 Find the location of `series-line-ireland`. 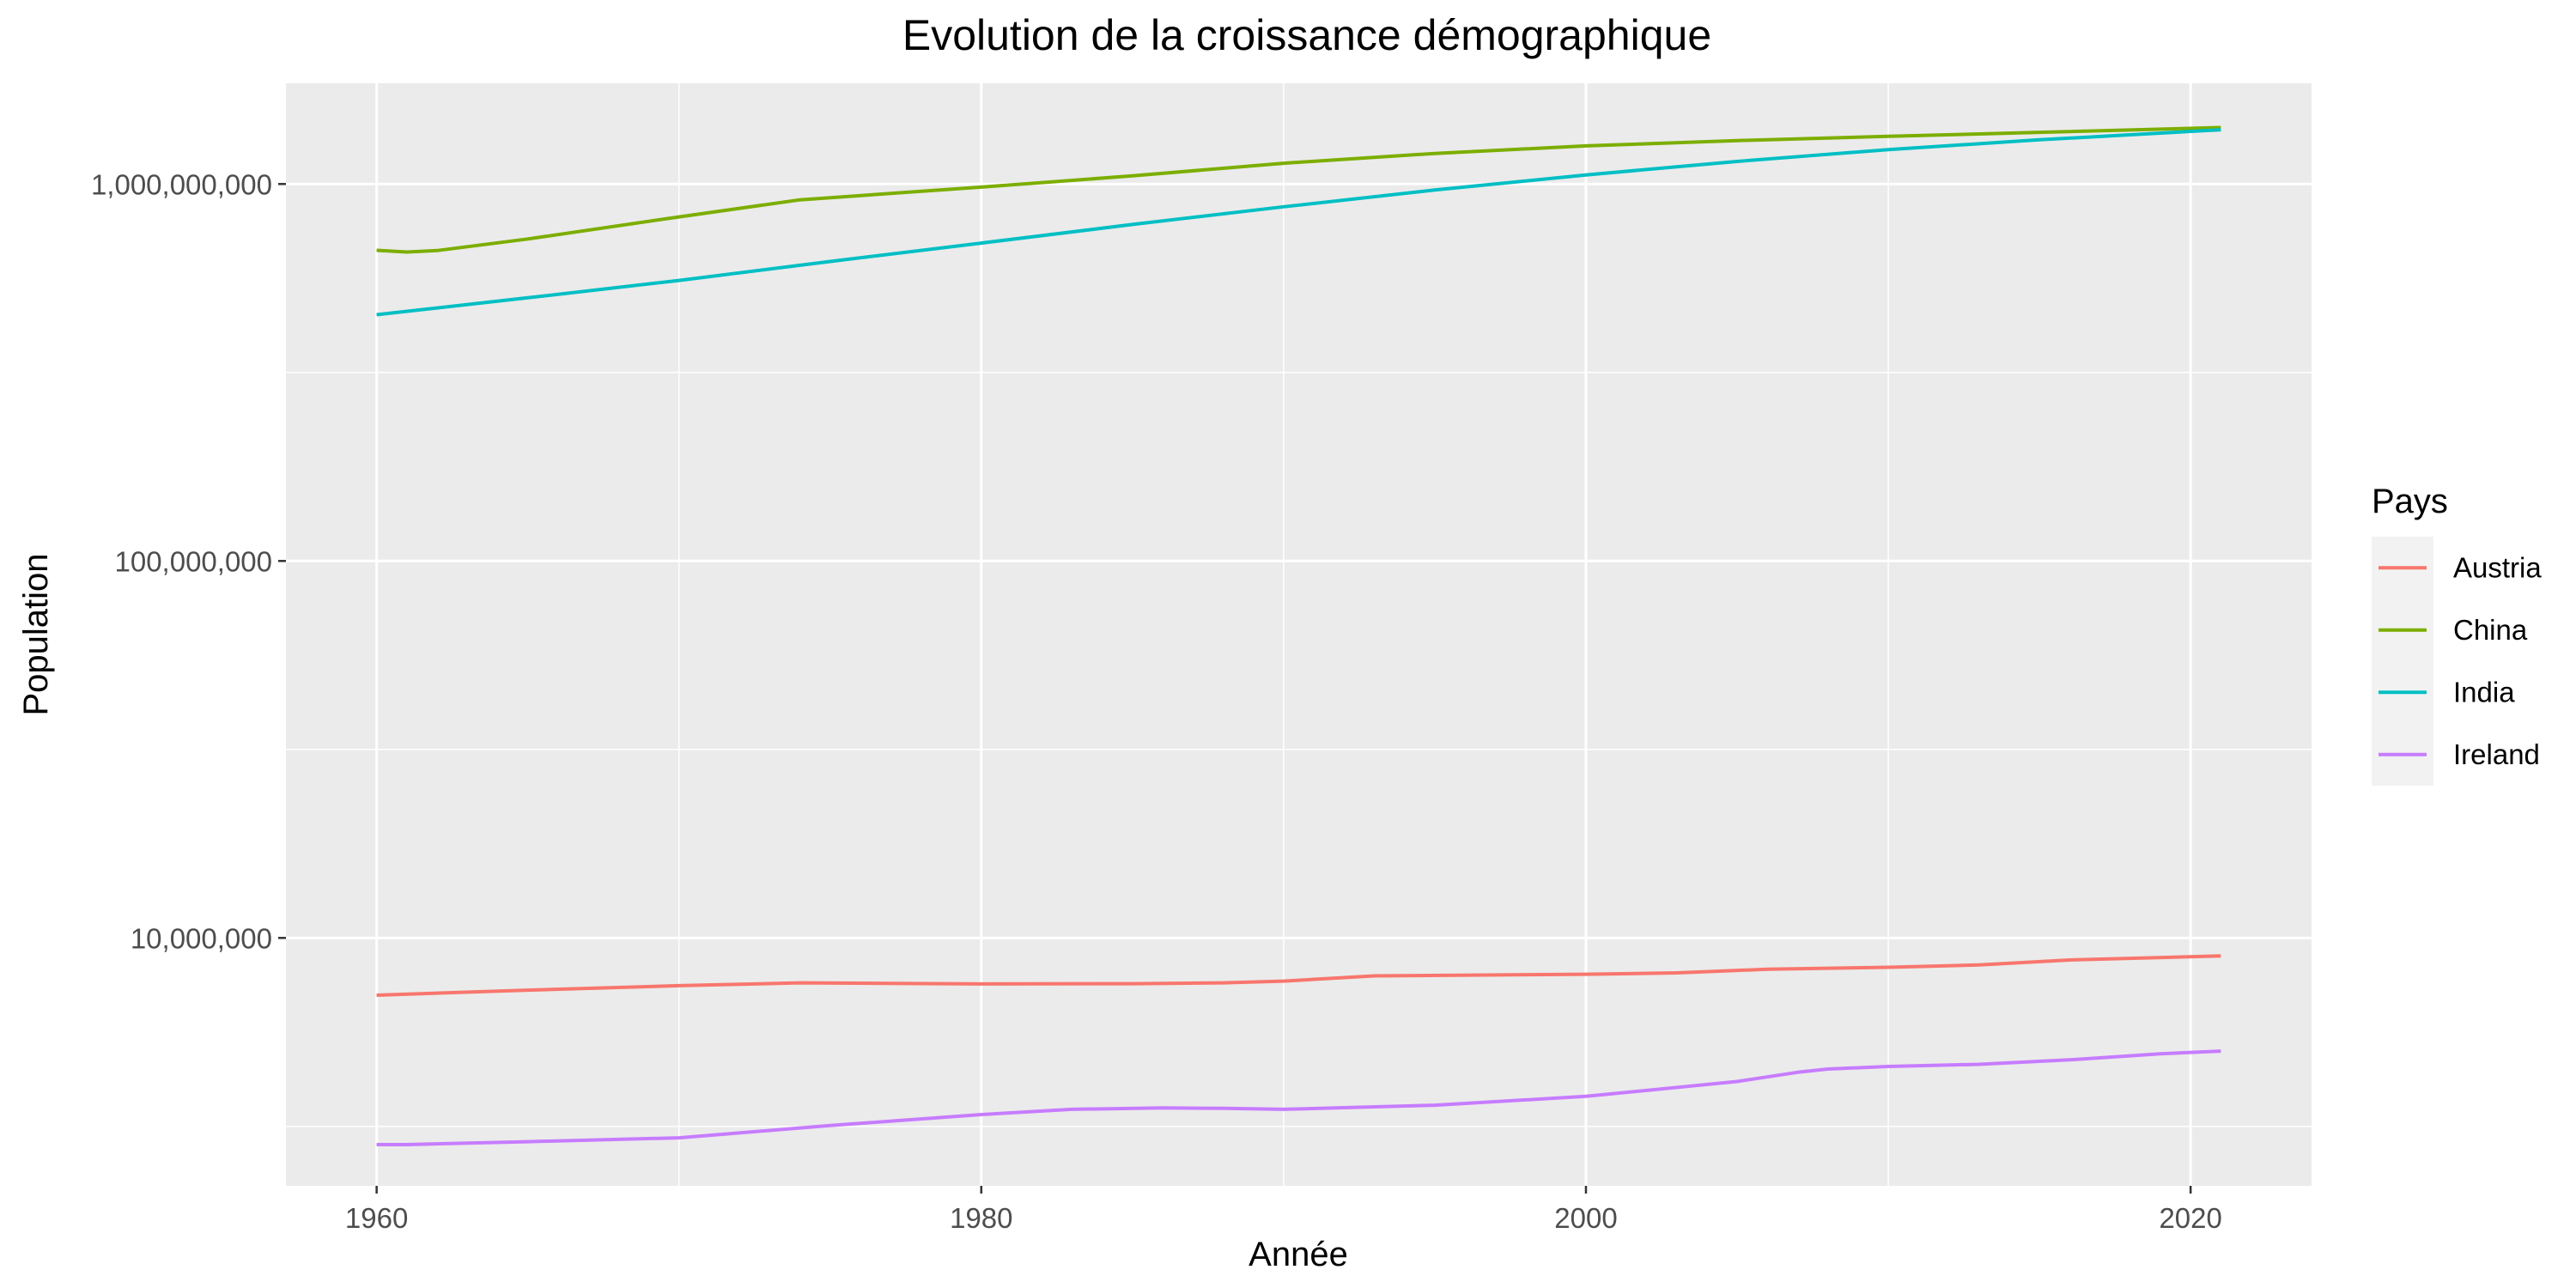

series-line-ireland is located at coordinates (1298, 1097).